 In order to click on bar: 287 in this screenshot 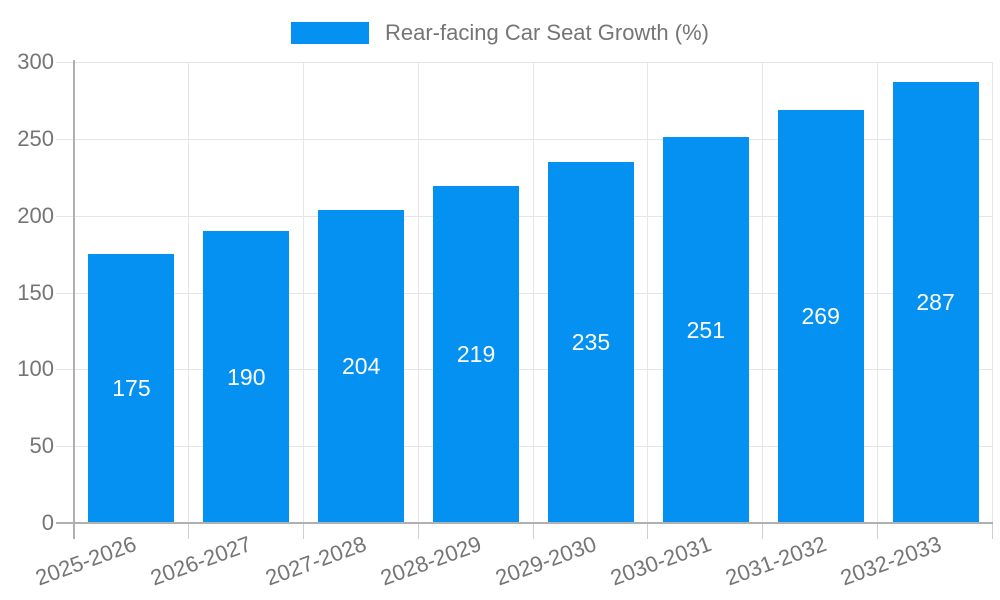, I will do `click(935, 302)`.